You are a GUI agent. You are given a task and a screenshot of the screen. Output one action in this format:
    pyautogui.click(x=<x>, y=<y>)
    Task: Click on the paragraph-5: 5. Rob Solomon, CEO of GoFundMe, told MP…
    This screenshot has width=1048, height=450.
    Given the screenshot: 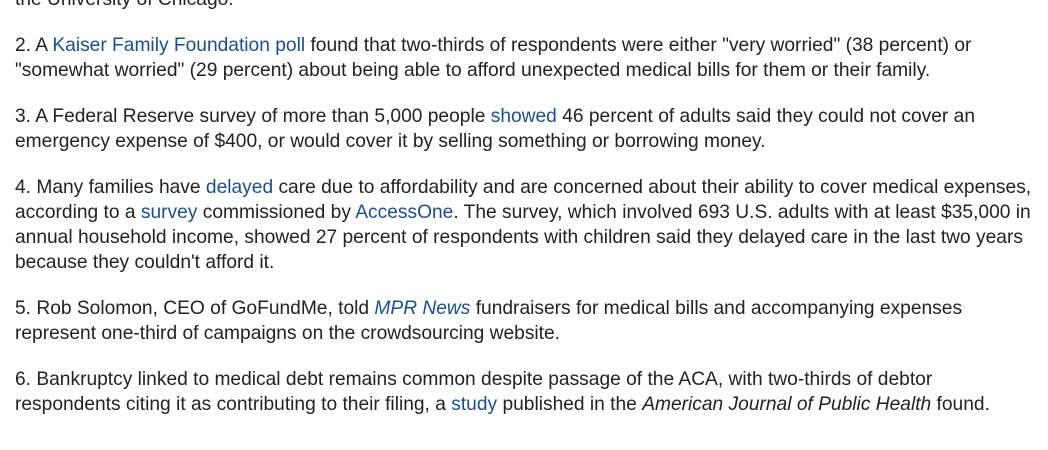 What is the action you would take?
    pyautogui.click(x=526, y=321)
    